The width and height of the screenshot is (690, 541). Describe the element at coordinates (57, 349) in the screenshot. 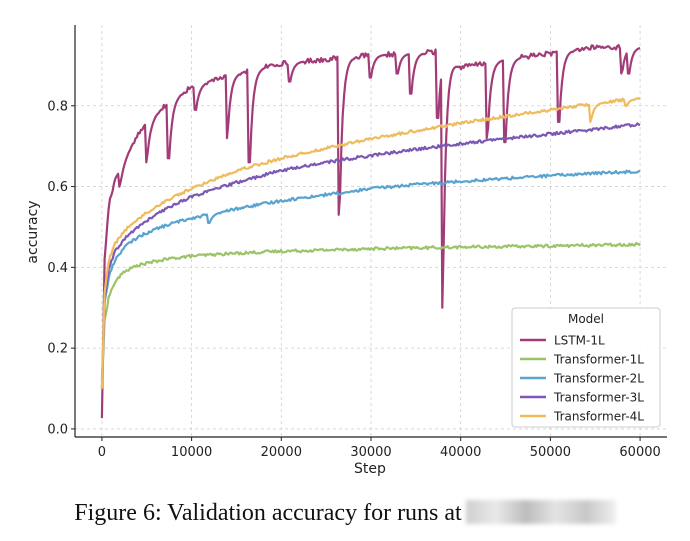

I see `y-tick-label: 0.2` at that location.